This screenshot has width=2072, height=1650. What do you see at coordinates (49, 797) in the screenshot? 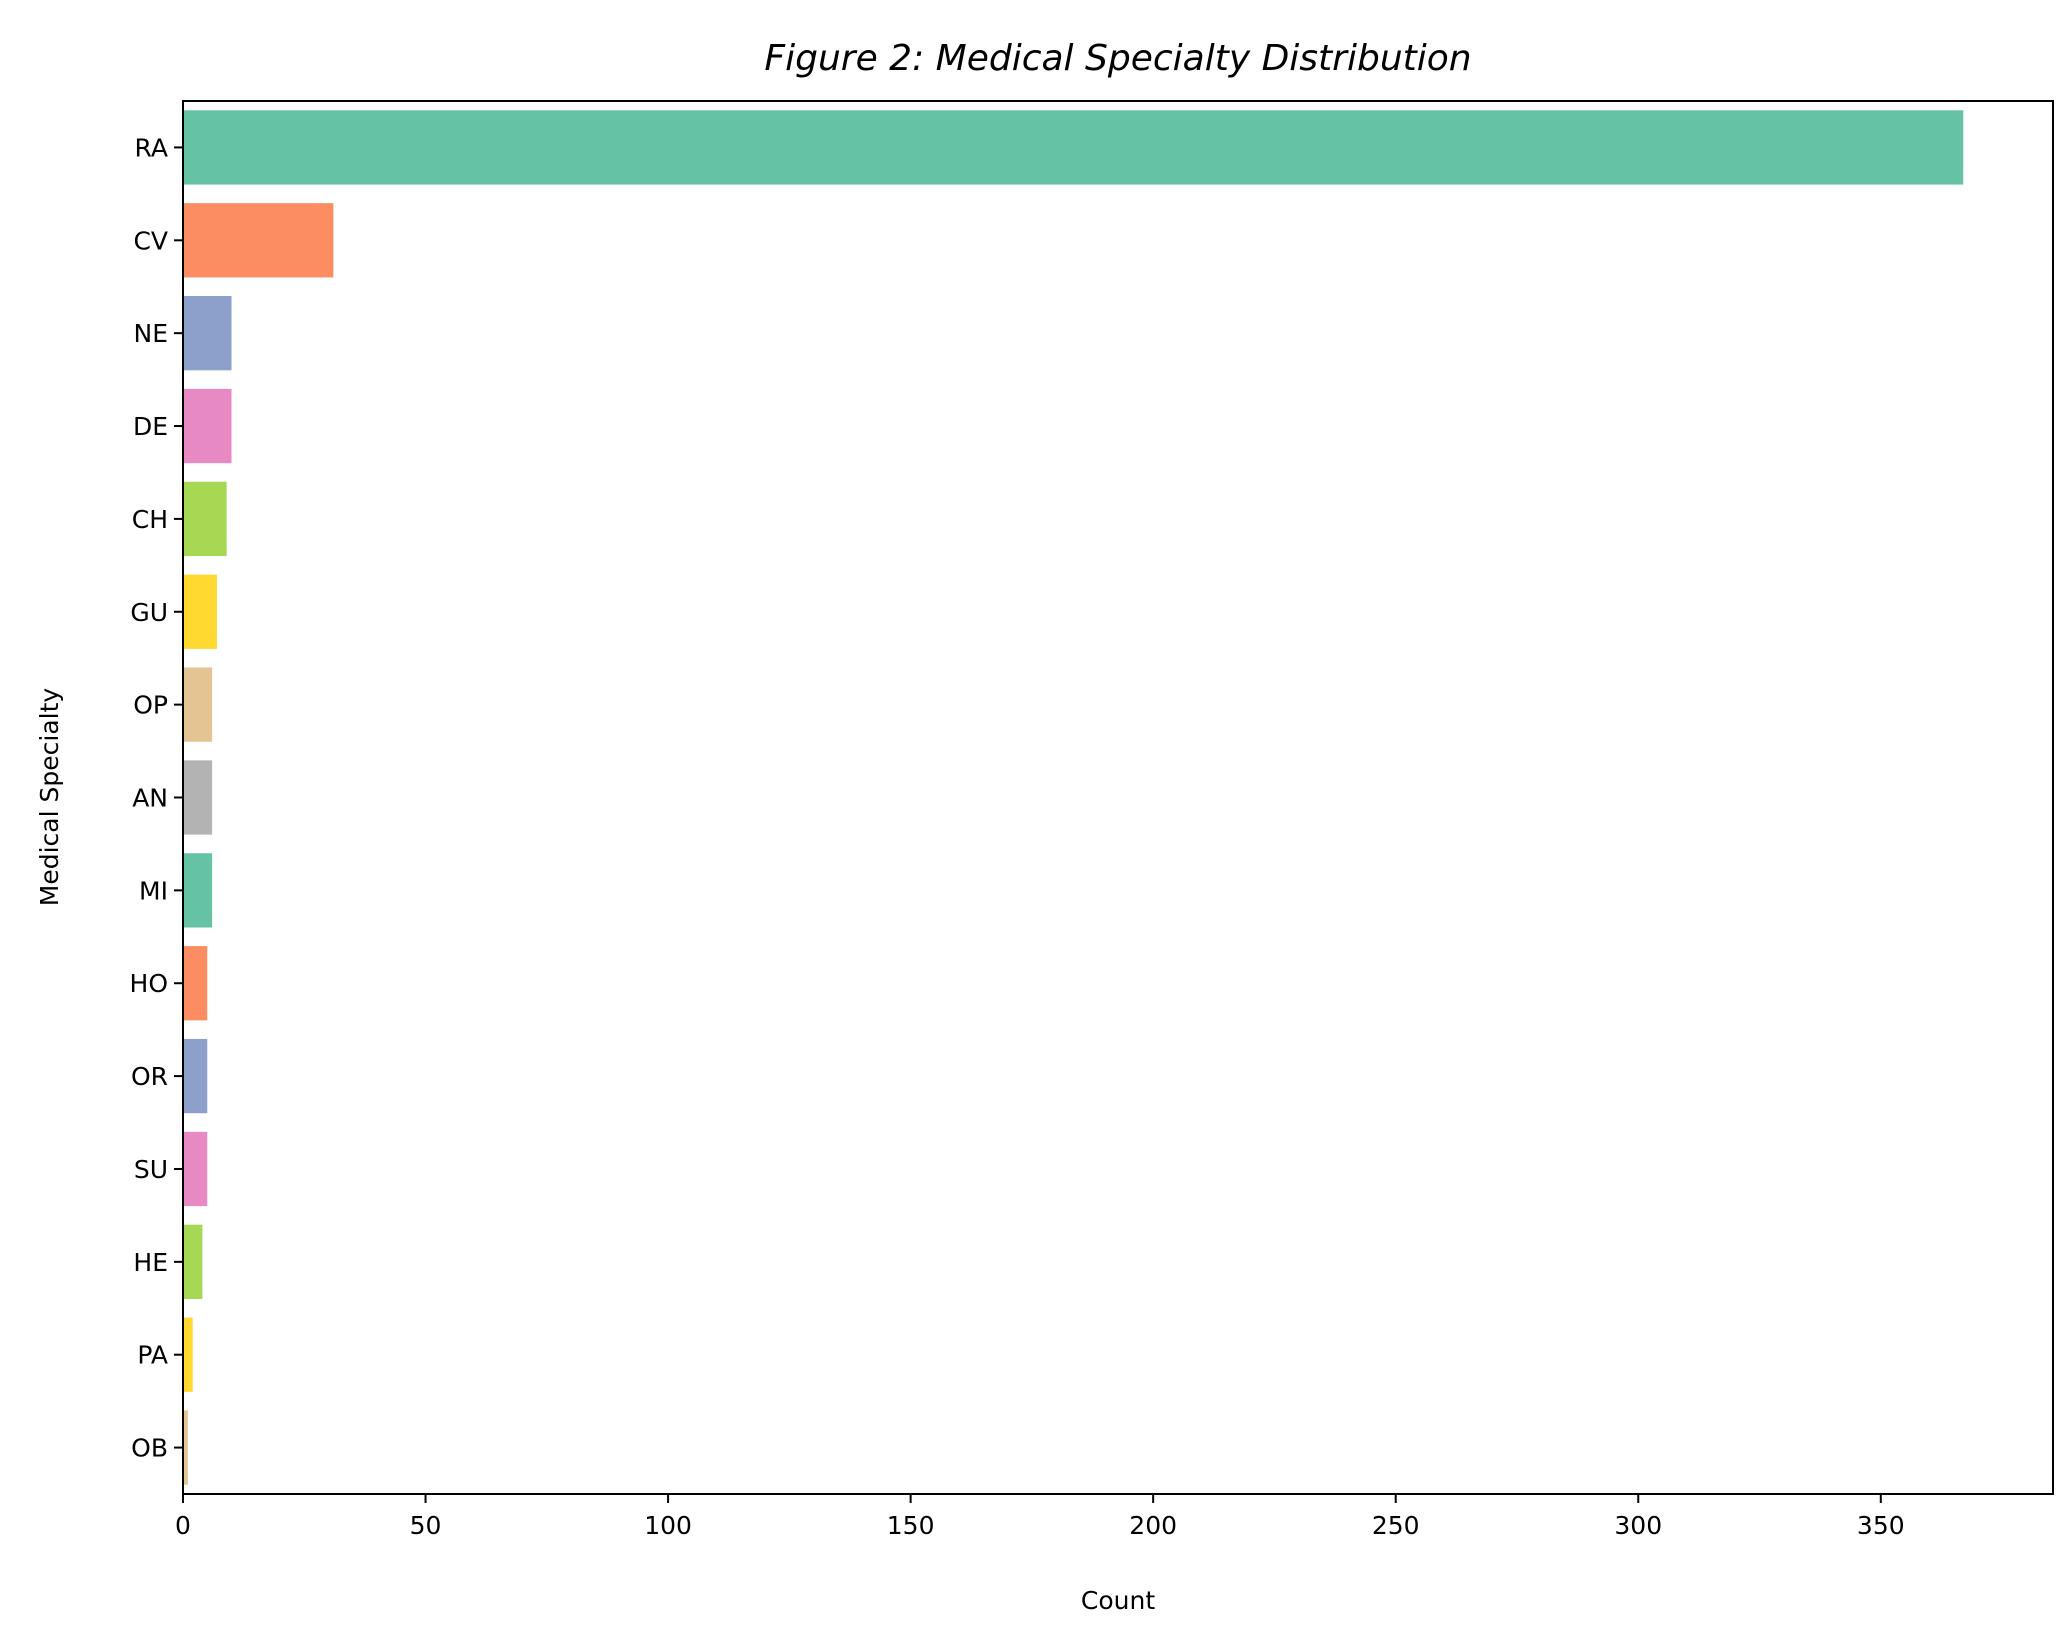
I see `y-axis-label: Medical Specialty` at bounding box center [49, 797].